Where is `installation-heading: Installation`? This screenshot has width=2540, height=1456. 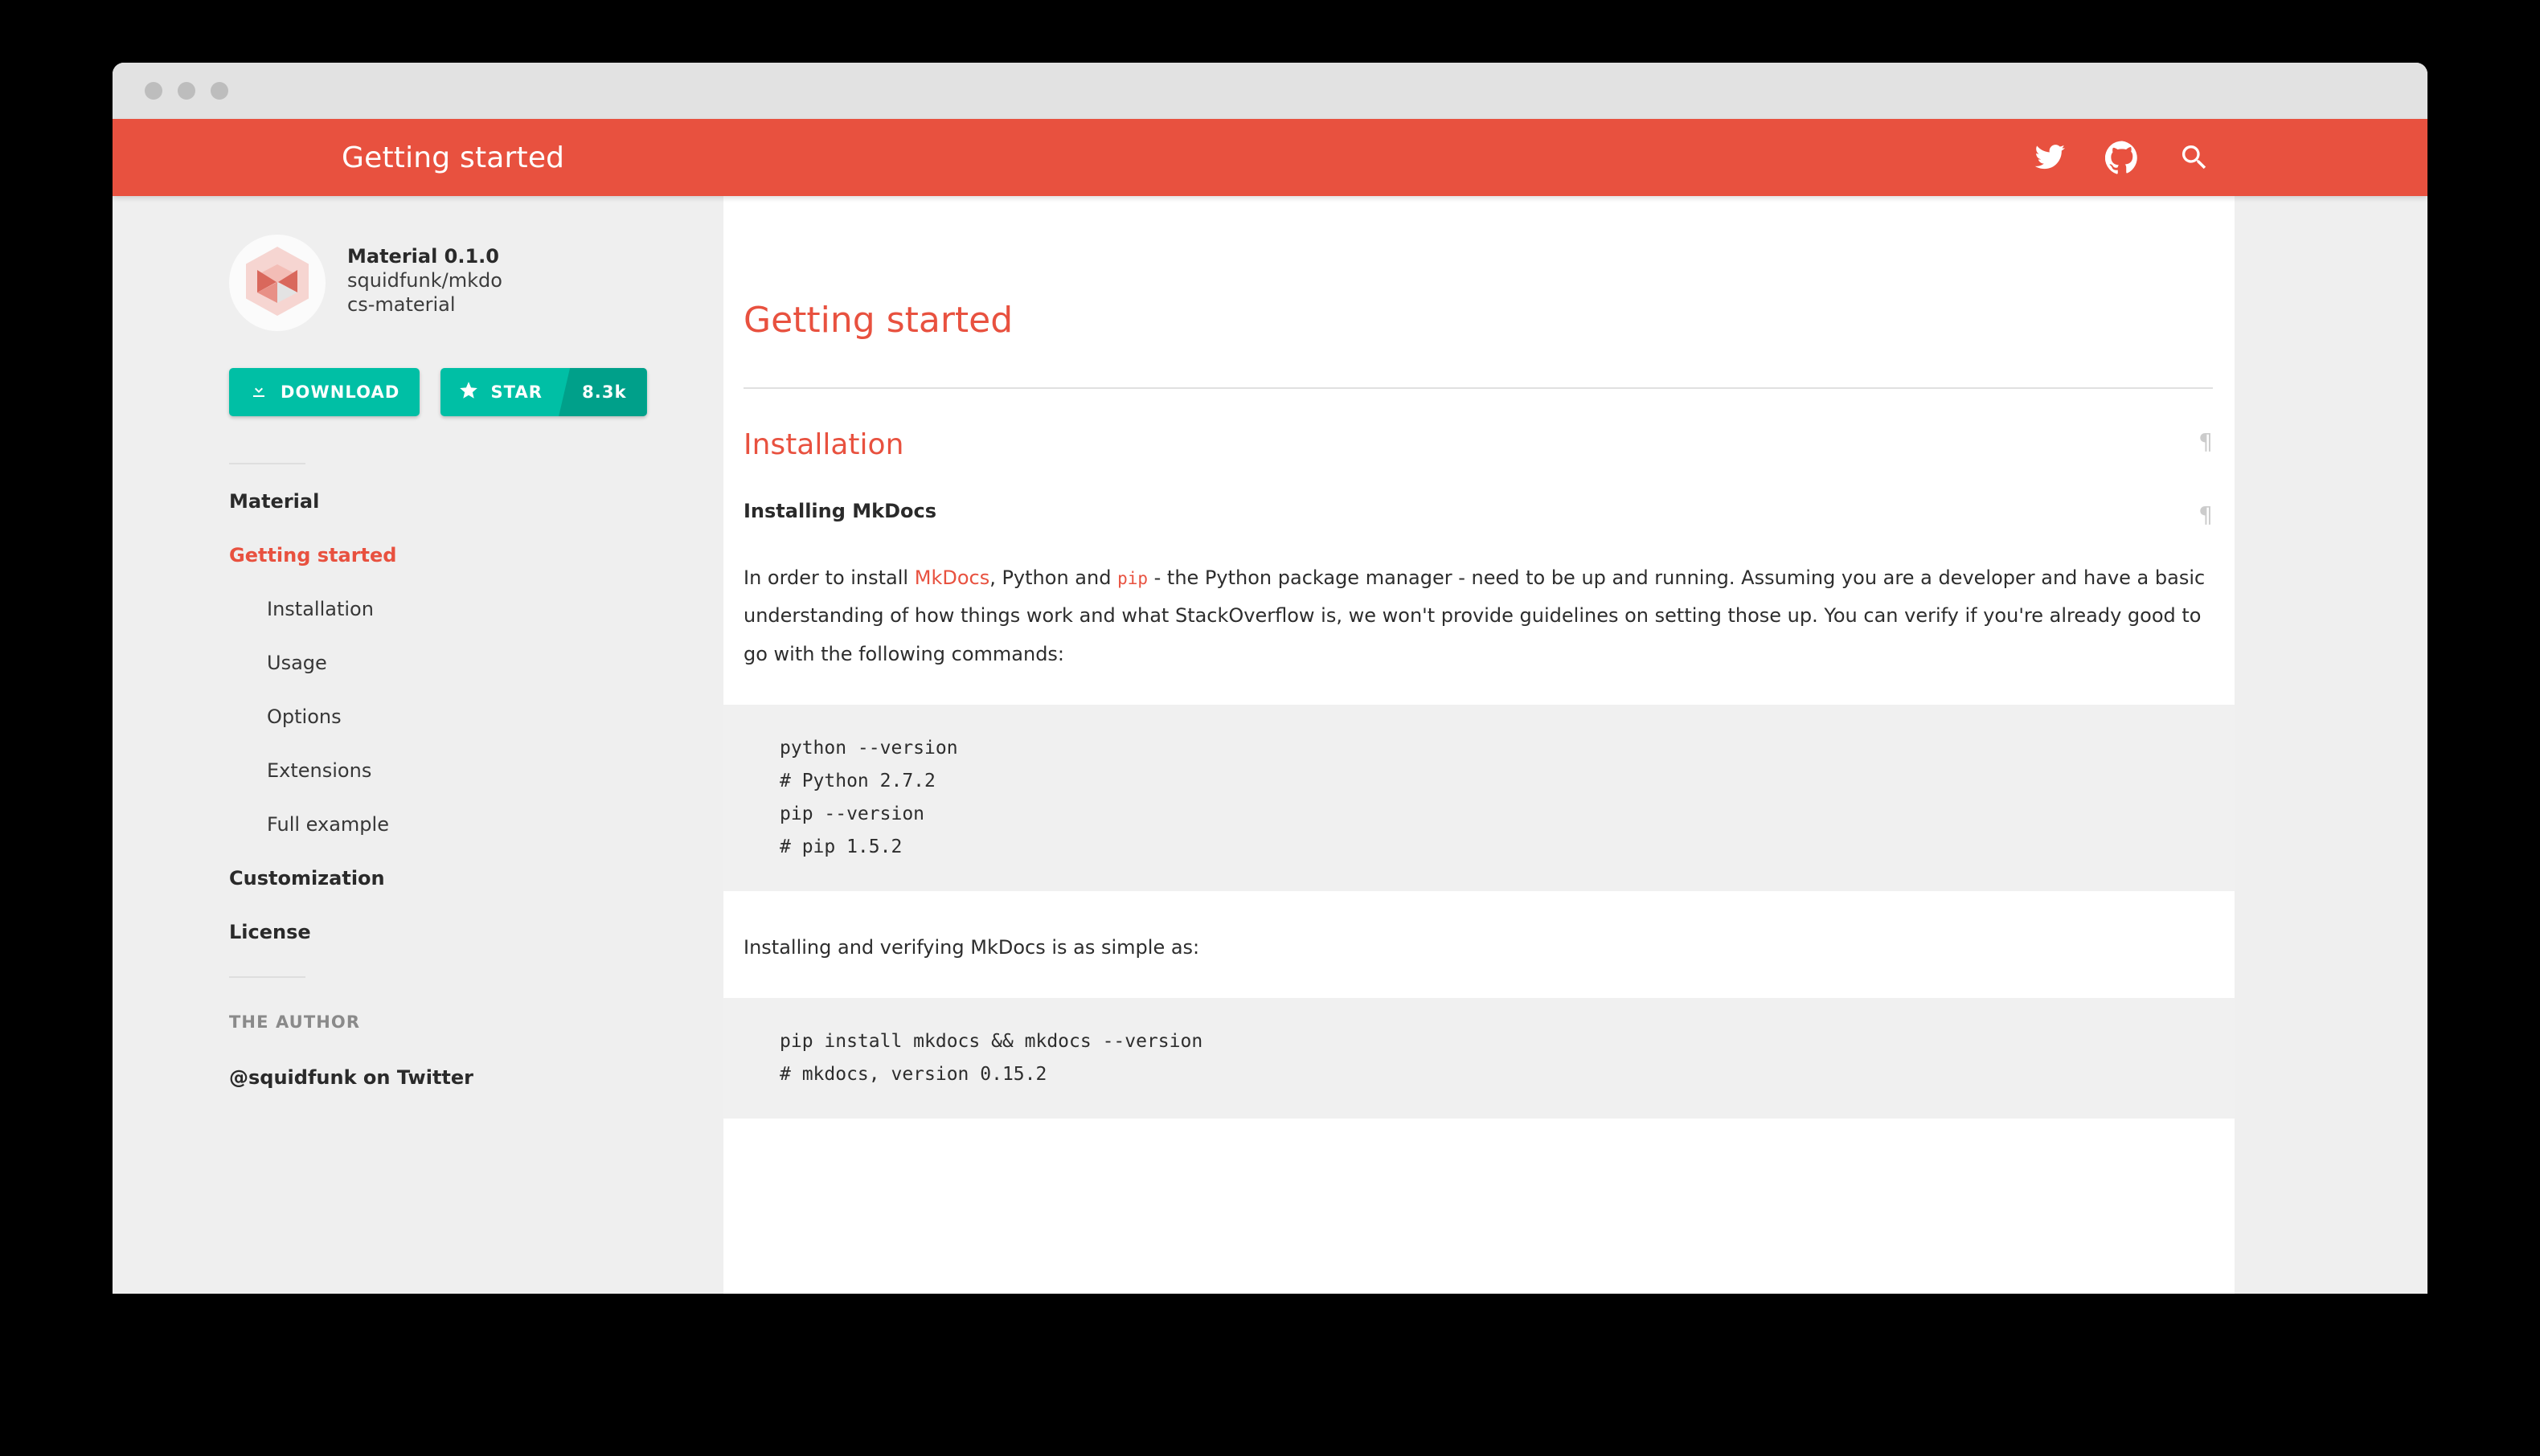
installation-heading: Installation is located at coordinates (824, 444).